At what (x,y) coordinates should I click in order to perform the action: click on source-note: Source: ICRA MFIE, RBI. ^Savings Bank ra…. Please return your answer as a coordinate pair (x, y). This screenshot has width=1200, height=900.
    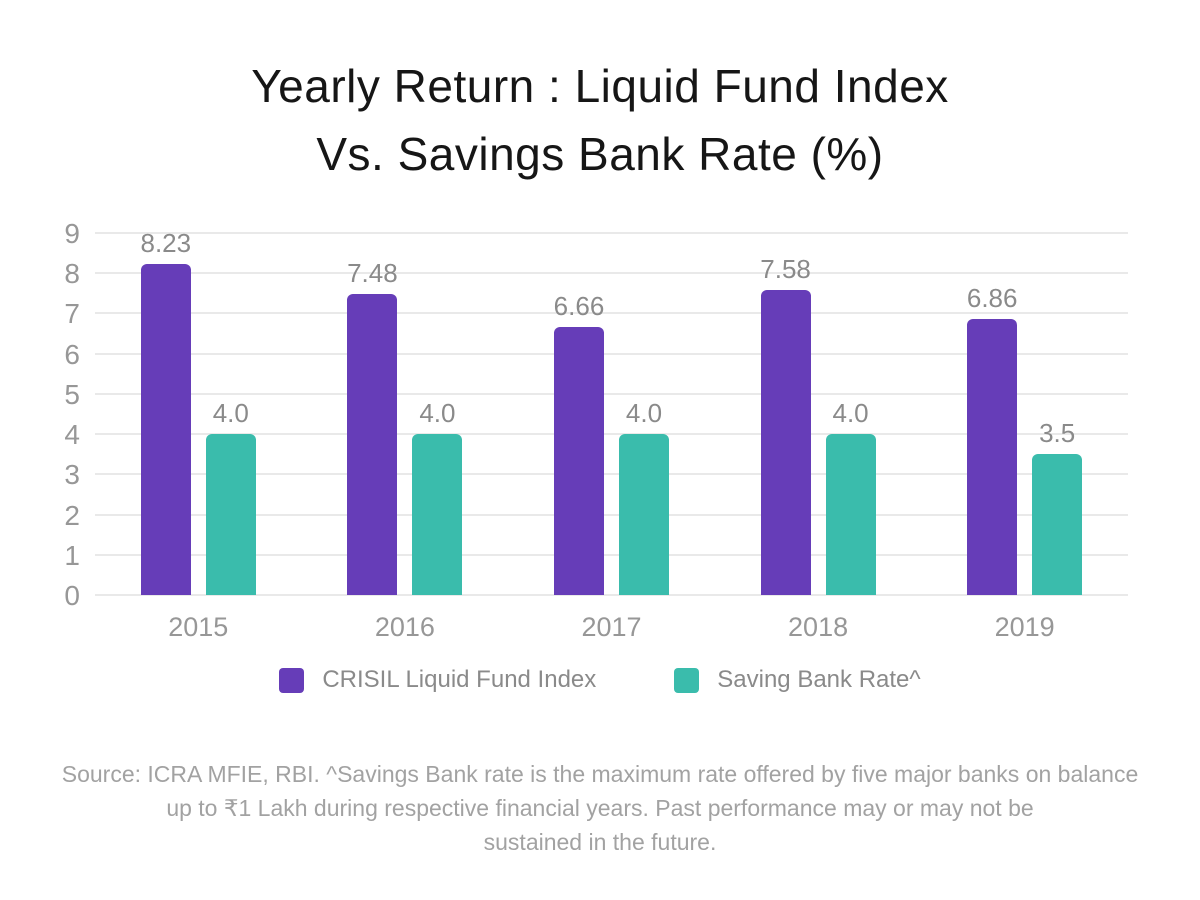
    Looking at the image, I should click on (600, 808).